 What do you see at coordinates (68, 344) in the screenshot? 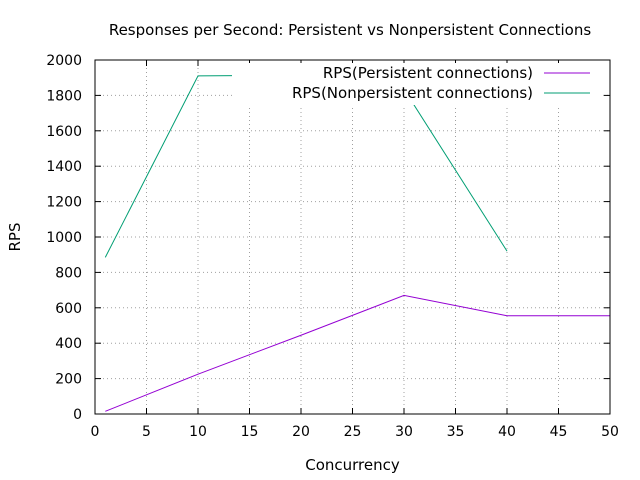
I see `y-tick-label: 400` at bounding box center [68, 344].